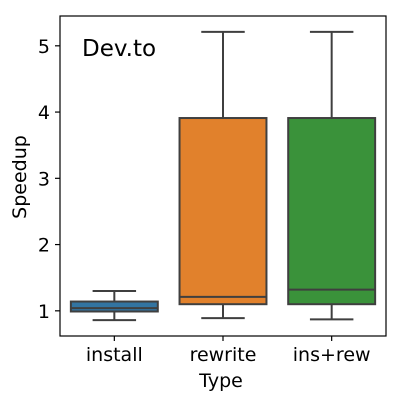 The image size is (400, 400). I want to click on y-tick-label: 3, so click(44, 179).